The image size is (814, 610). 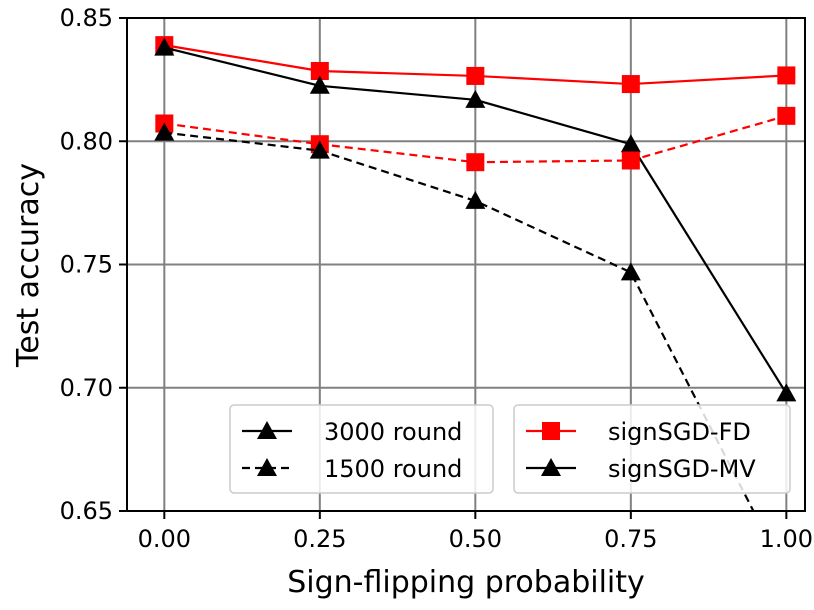 I want to click on y-tick-label: 0.65, so click(x=86, y=511).